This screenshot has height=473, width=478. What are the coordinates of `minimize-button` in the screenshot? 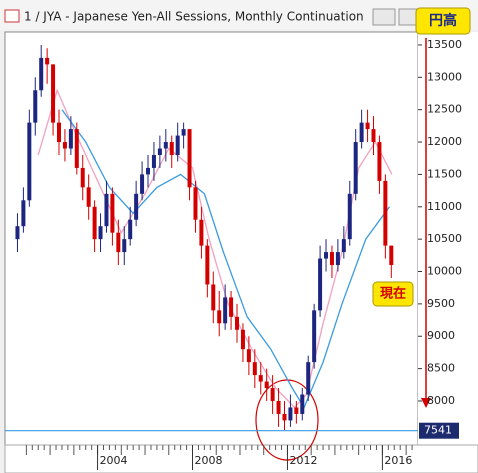 It's located at (384, 17).